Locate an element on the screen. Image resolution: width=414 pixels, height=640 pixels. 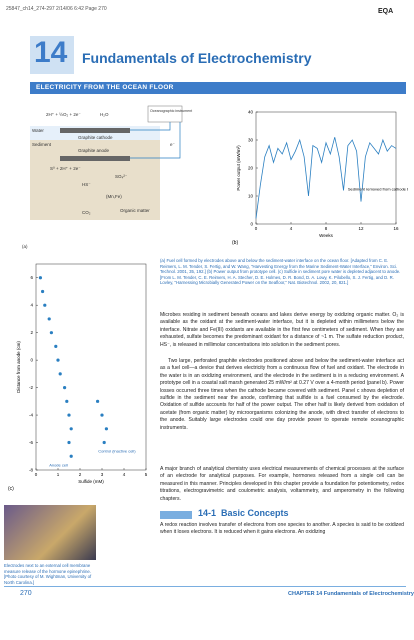
chapter-box is located at coordinates (52, 55).